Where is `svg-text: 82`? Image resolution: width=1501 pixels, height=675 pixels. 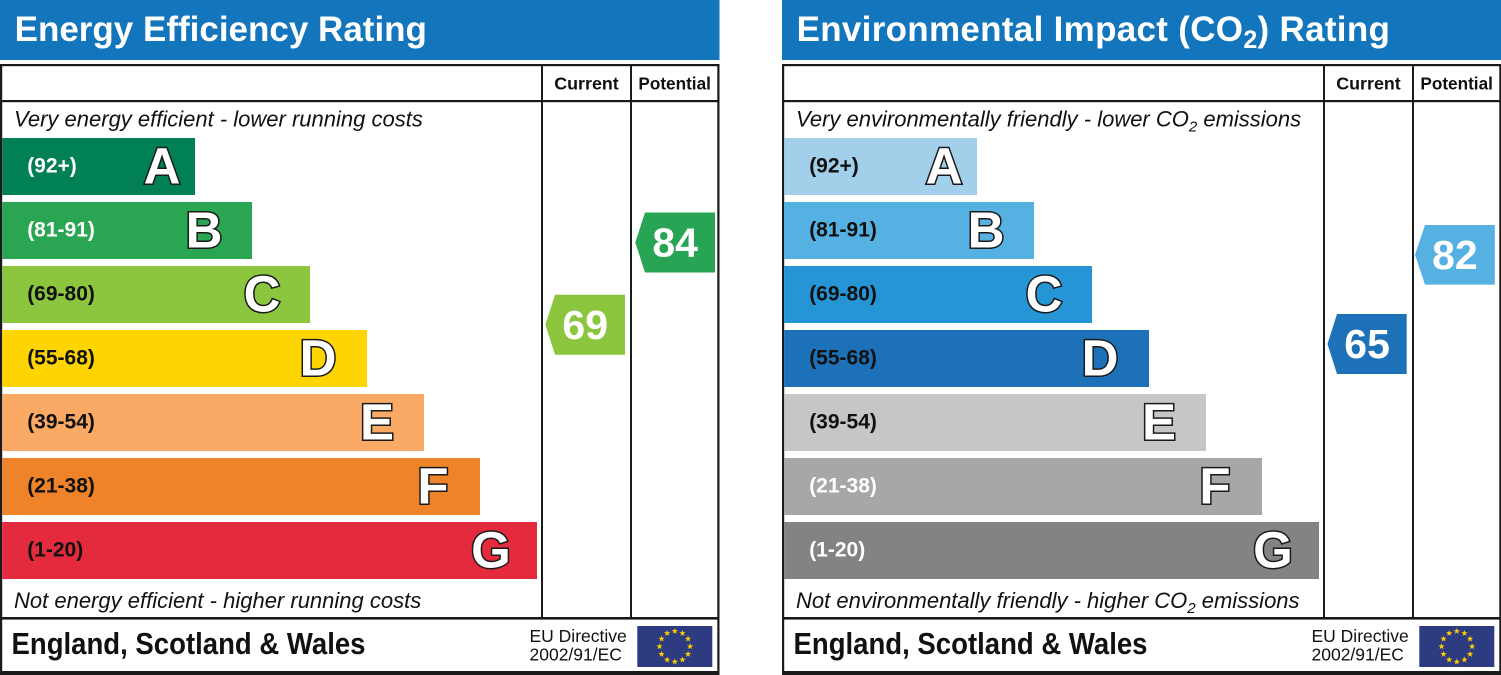 svg-text: 82 is located at coordinates (1455, 255).